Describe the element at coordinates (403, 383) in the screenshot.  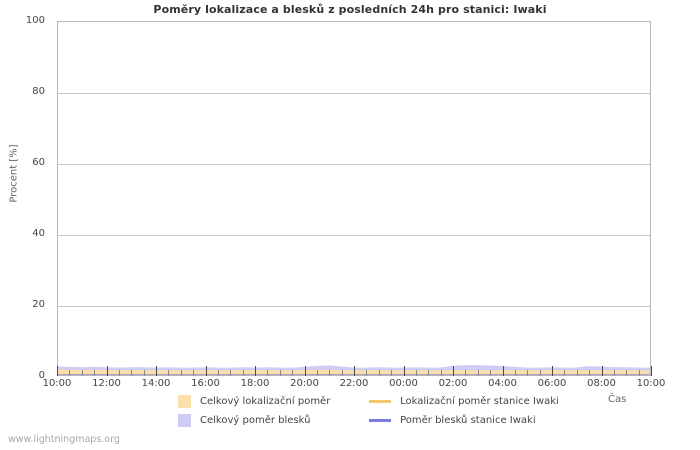
I see `x-tick-label: 00:00` at that location.